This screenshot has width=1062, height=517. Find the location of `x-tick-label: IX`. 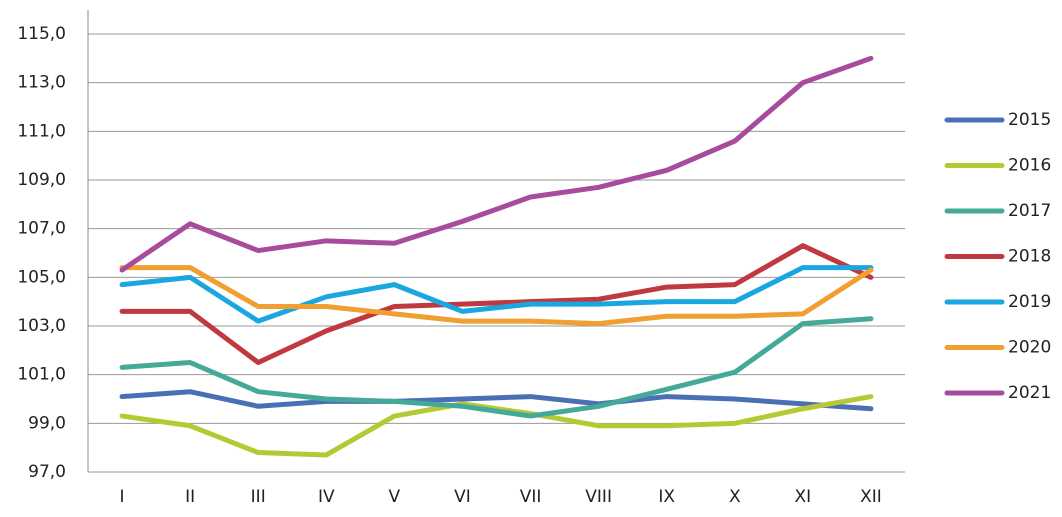

x-tick-label: IX is located at coordinates (666, 497).